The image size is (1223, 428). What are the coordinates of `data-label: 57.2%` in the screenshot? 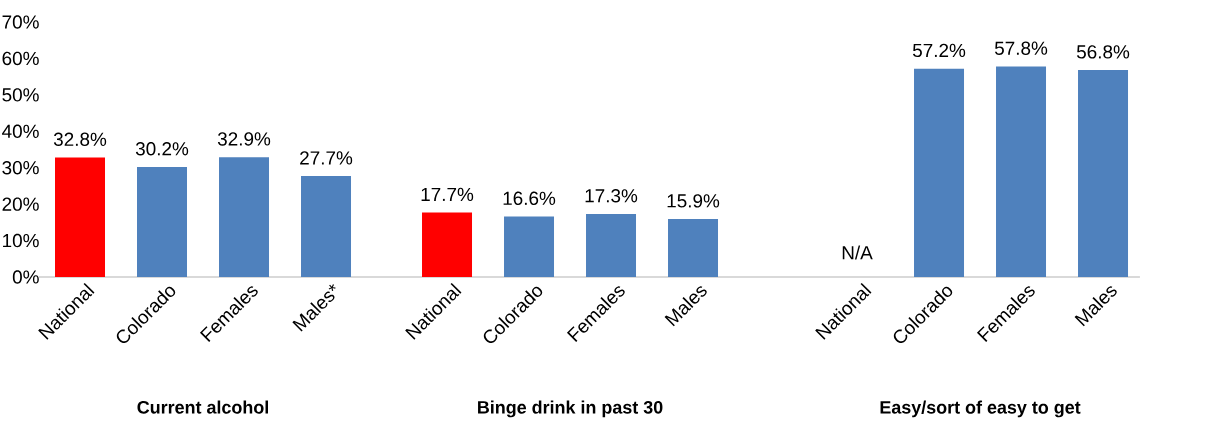 It's located at (939, 50).